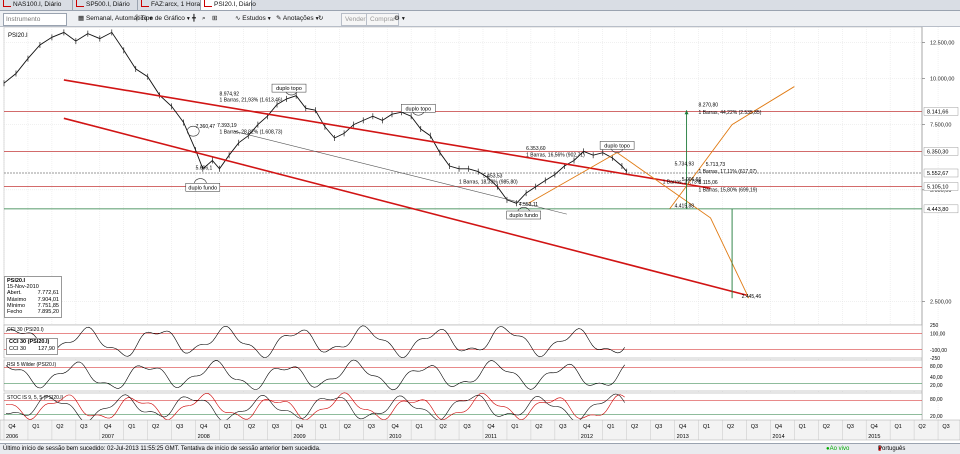 The image size is (960, 454). Describe the element at coordinates (194, 18) in the screenshot. I see `cursor-tool-button: ╋` at that location.